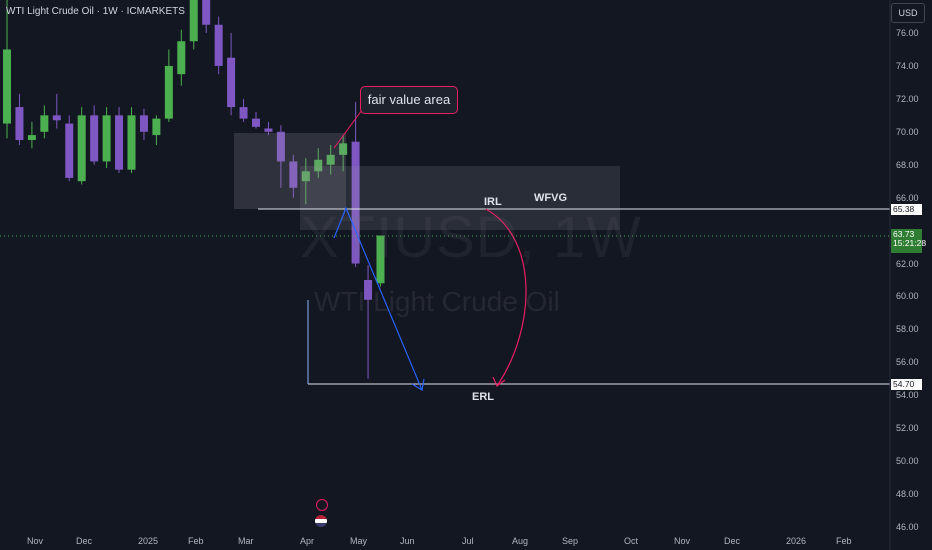  What do you see at coordinates (437, 301) in the screenshot?
I see `name-watermark: WTI Light Crude Oil` at bounding box center [437, 301].